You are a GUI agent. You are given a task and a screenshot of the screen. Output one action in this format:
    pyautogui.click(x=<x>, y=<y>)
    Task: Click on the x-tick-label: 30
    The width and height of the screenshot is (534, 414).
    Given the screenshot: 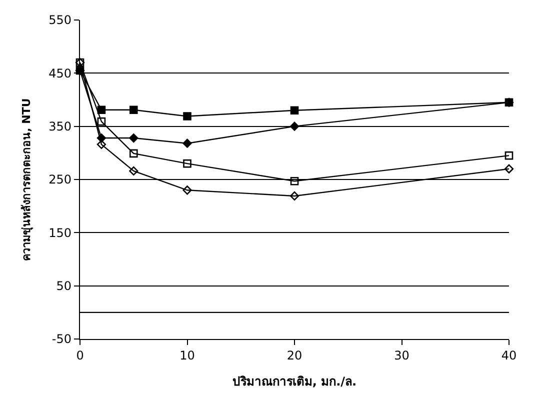 What is the action you would take?
    pyautogui.click(x=402, y=355)
    